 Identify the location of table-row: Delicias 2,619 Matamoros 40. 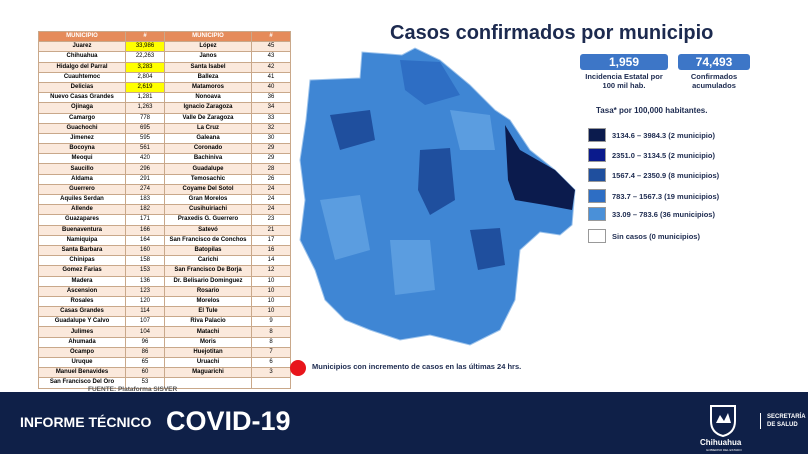
(164, 87).